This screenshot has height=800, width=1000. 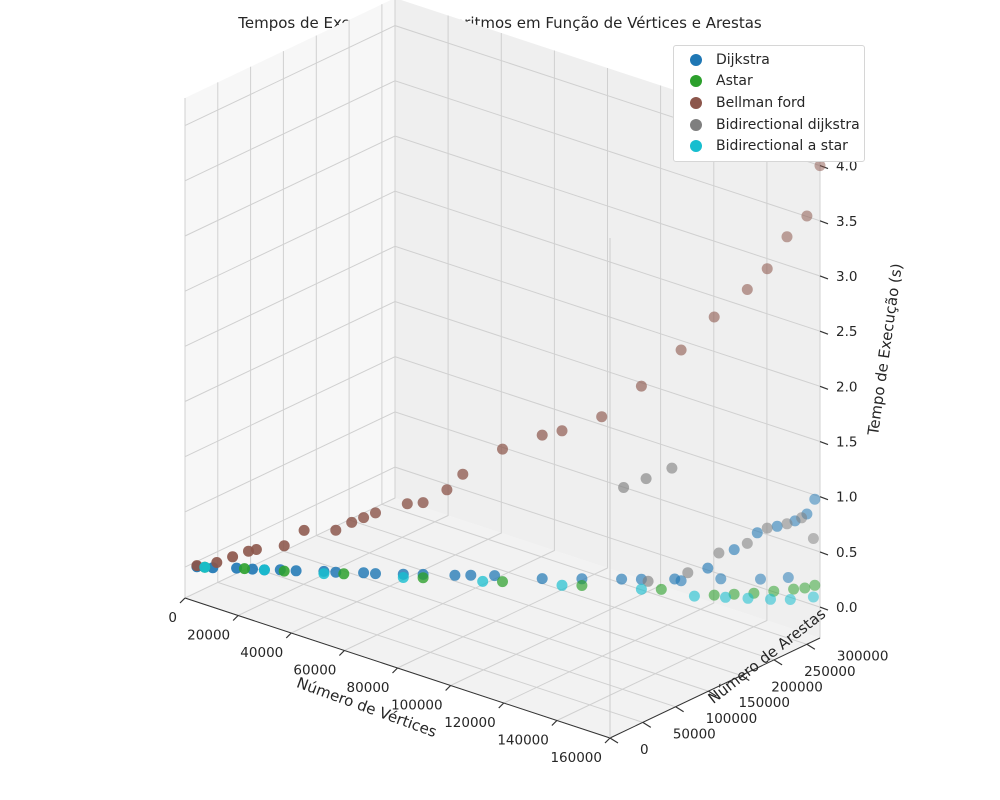 What do you see at coordinates (368, 688) in the screenshot?
I see `x-tick-label: 80000` at bounding box center [368, 688].